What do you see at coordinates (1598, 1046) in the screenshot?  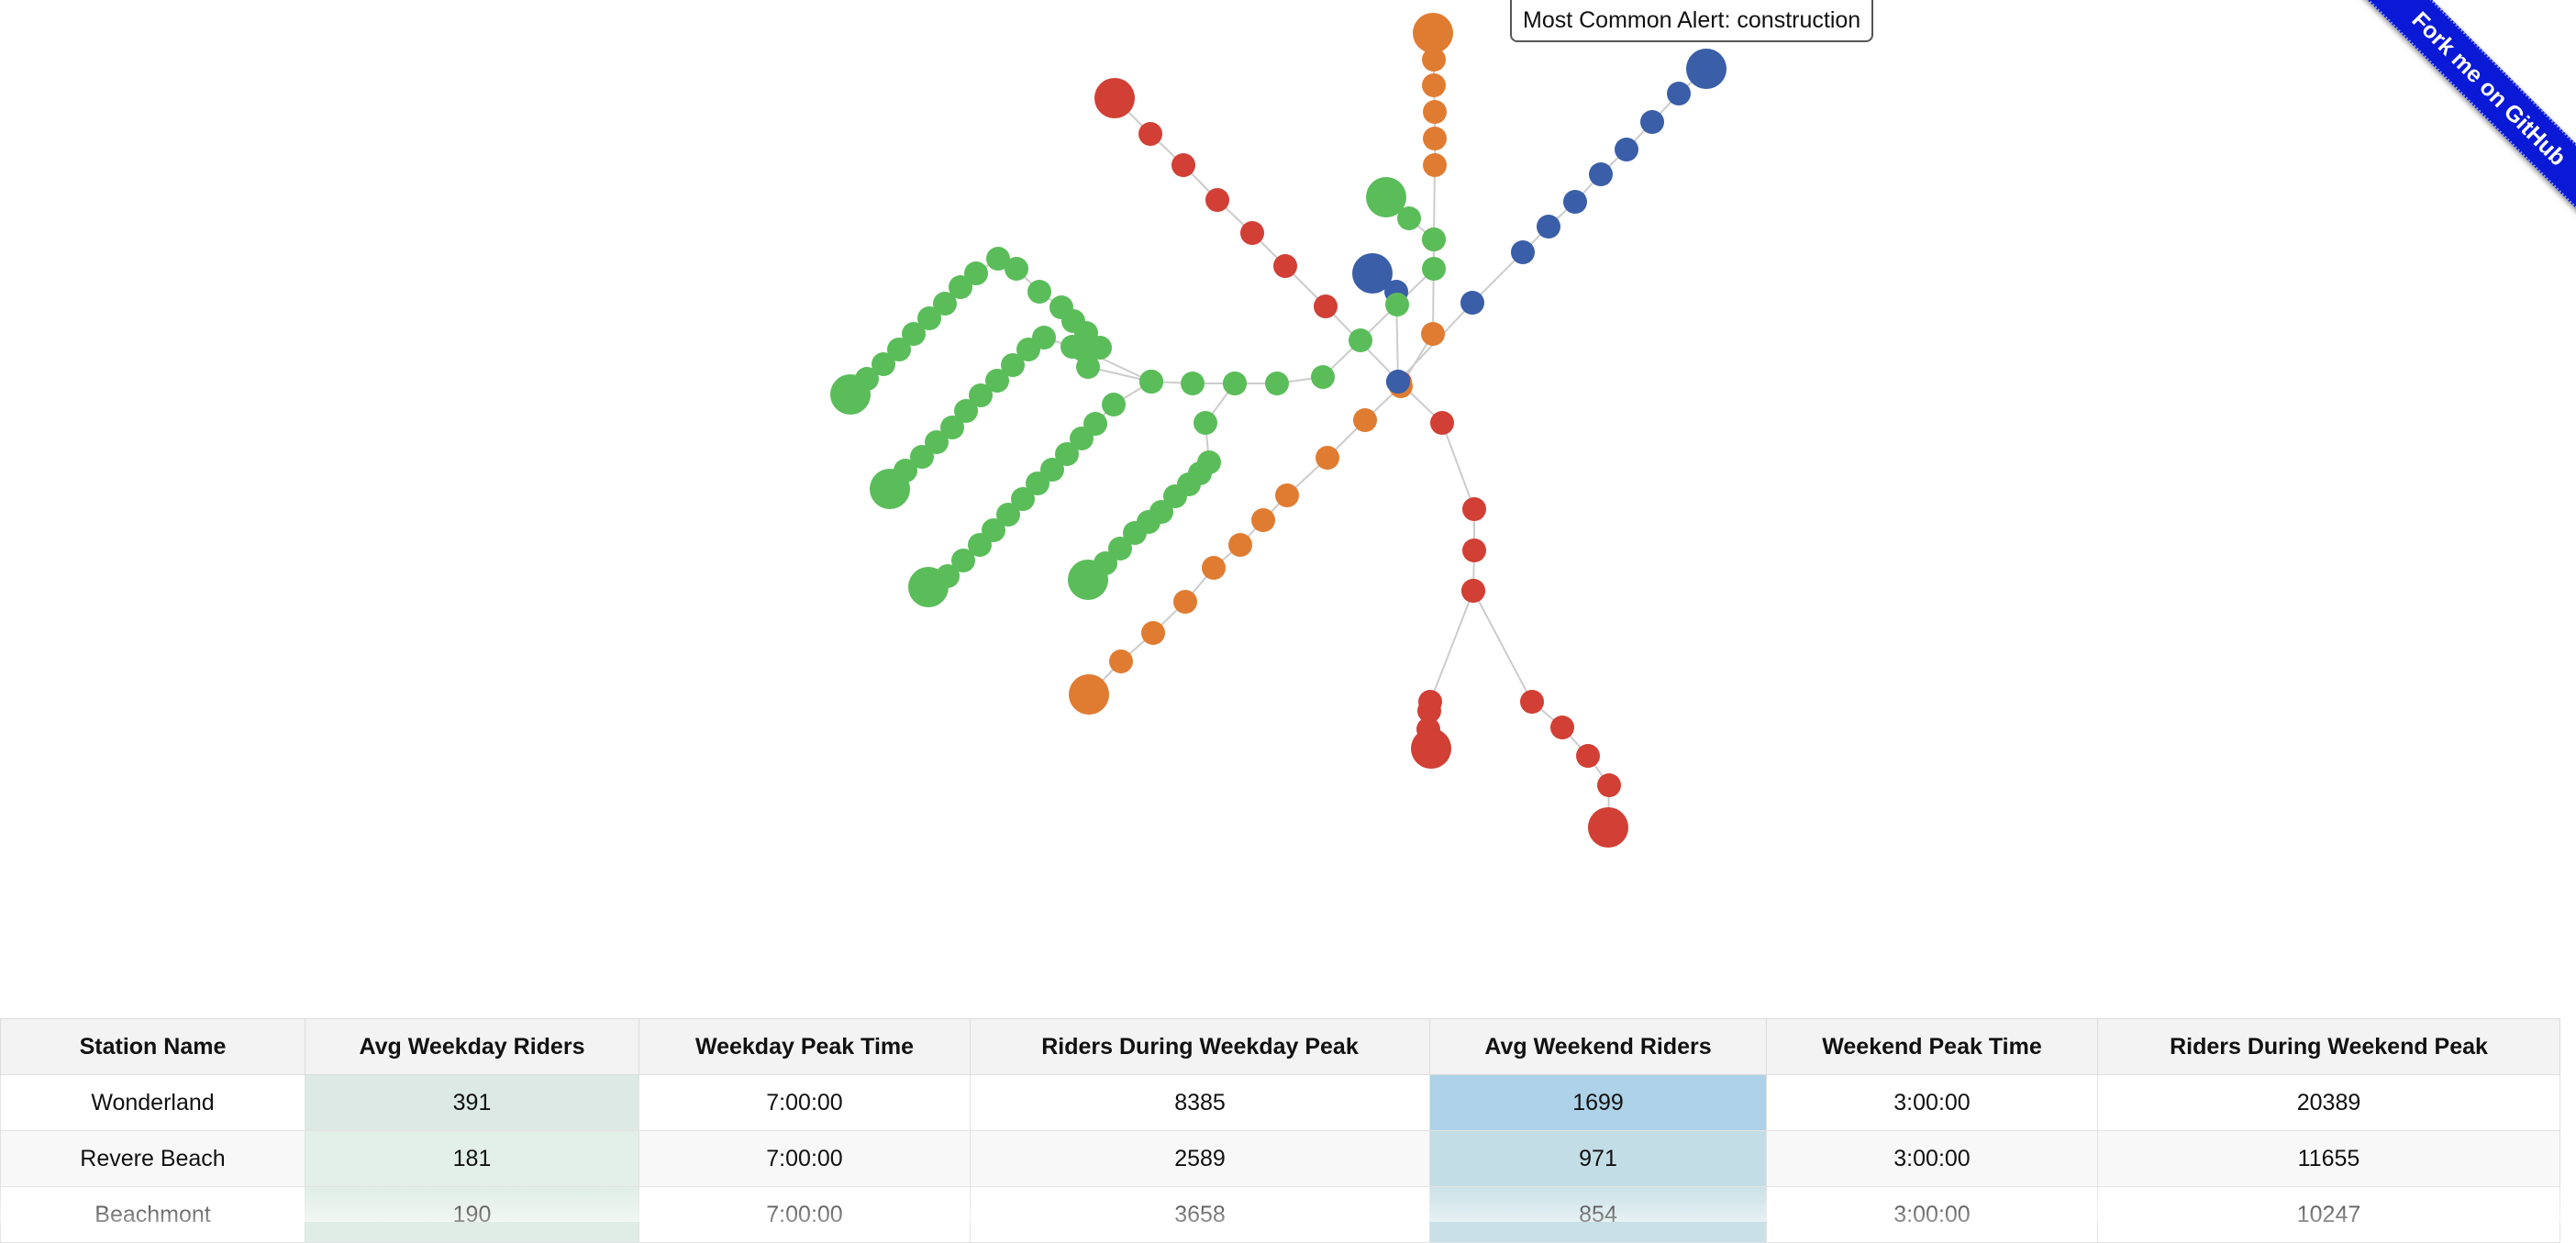 I see `header-avg-weekend-riders: Avg Weekend Riders` at bounding box center [1598, 1046].